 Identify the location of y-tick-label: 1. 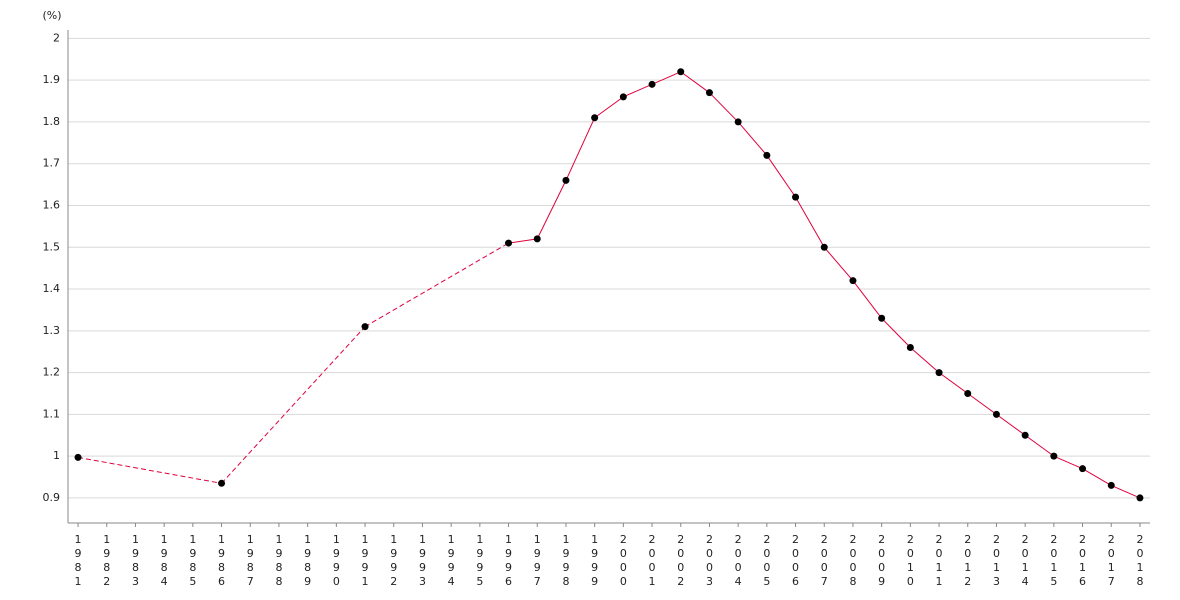
(56, 455).